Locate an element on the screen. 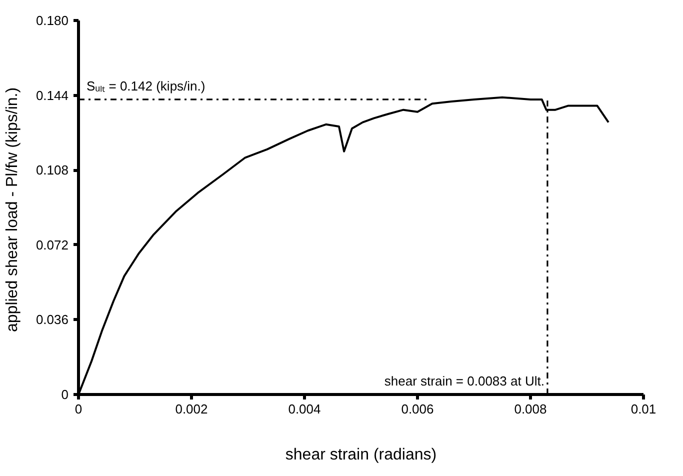  y-tick-label: 0.180 is located at coordinates (52, 20).